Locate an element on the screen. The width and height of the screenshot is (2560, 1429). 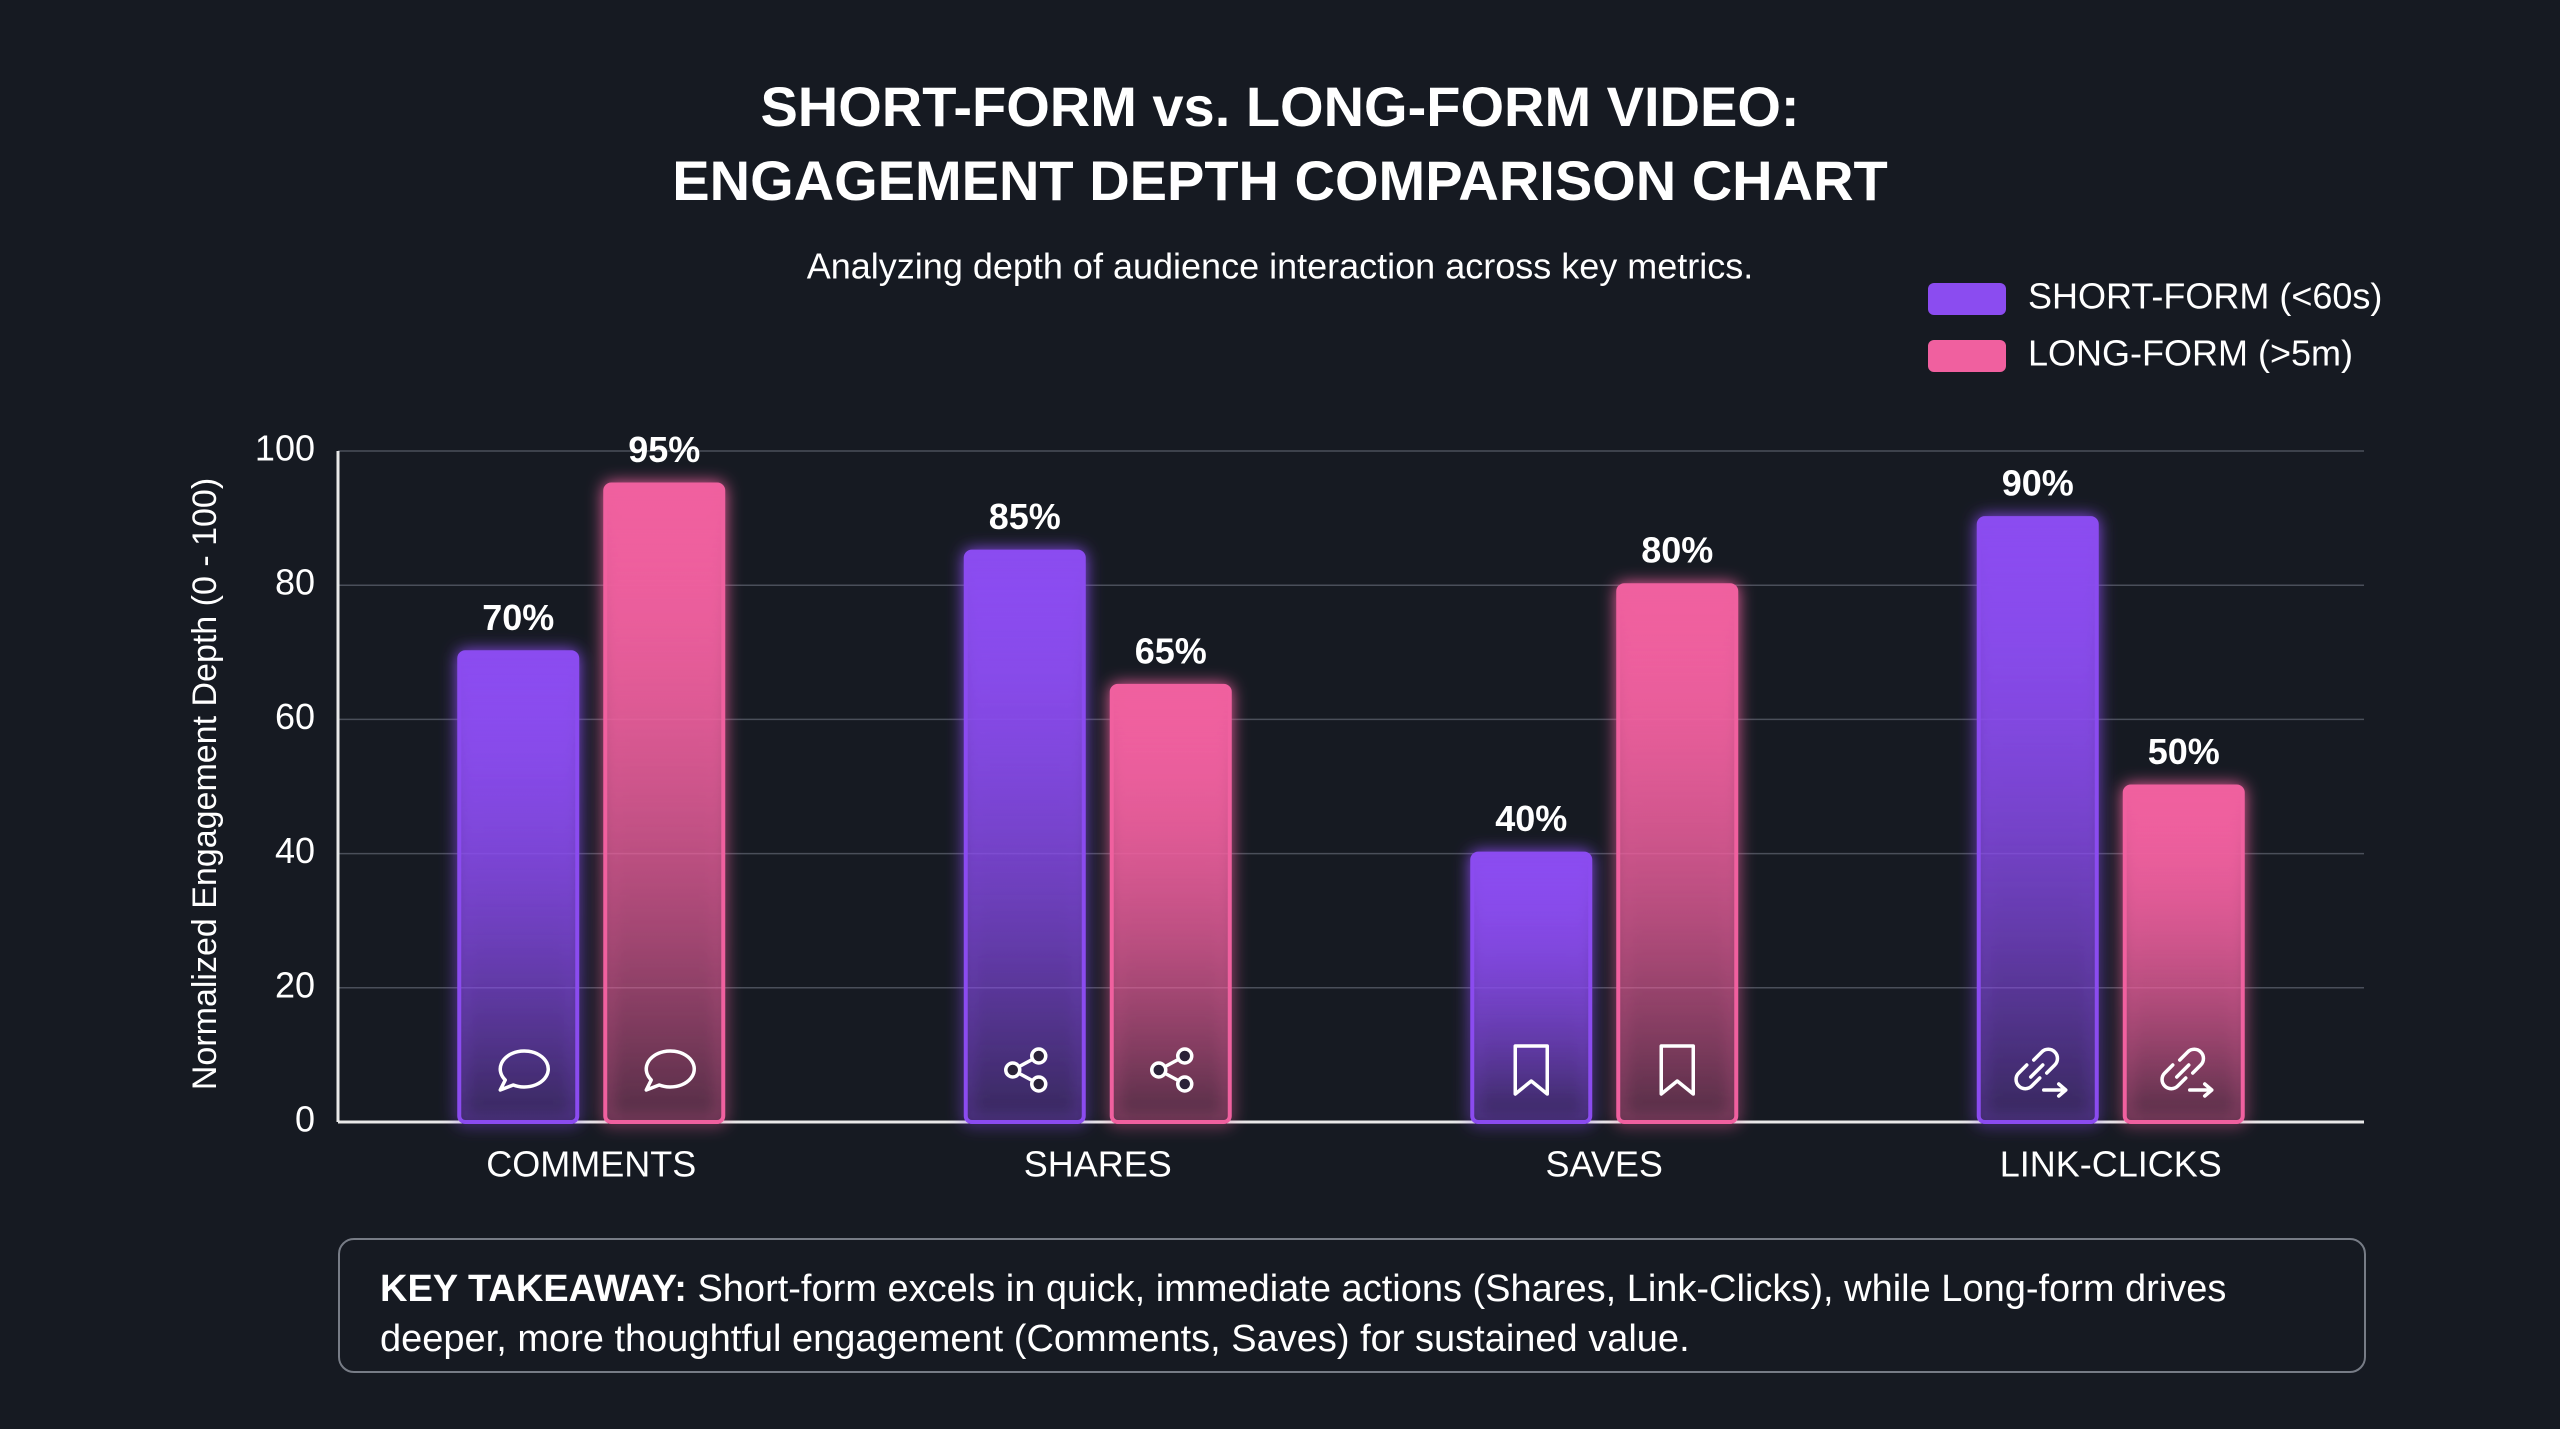
legend-label: SHORT-FORM (<60s) is located at coordinates (2205, 296).